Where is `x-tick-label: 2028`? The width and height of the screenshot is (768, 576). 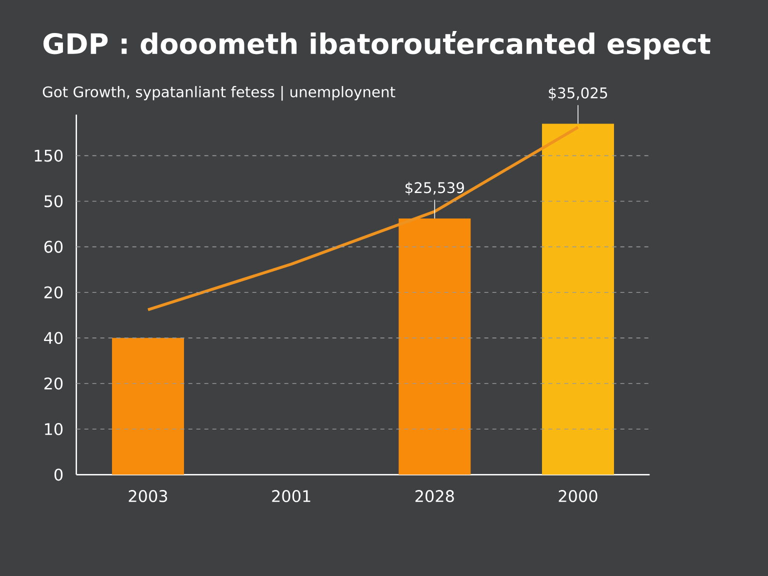 x-tick-label: 2028 is located at coordinates (434, 496).